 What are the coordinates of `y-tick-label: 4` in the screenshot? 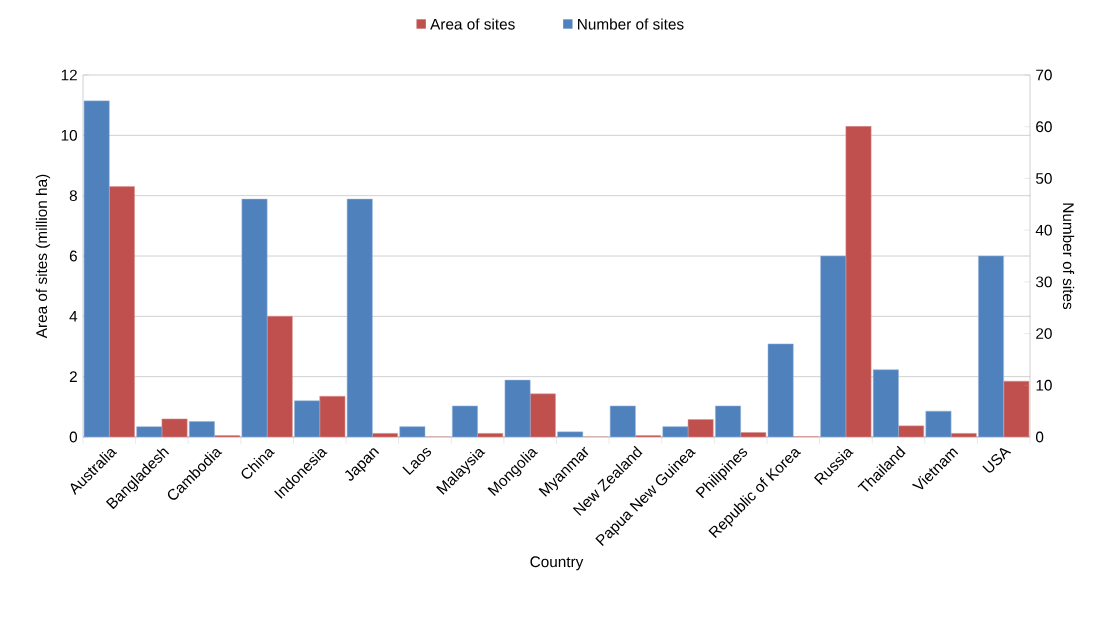 It's located at (73, 316).